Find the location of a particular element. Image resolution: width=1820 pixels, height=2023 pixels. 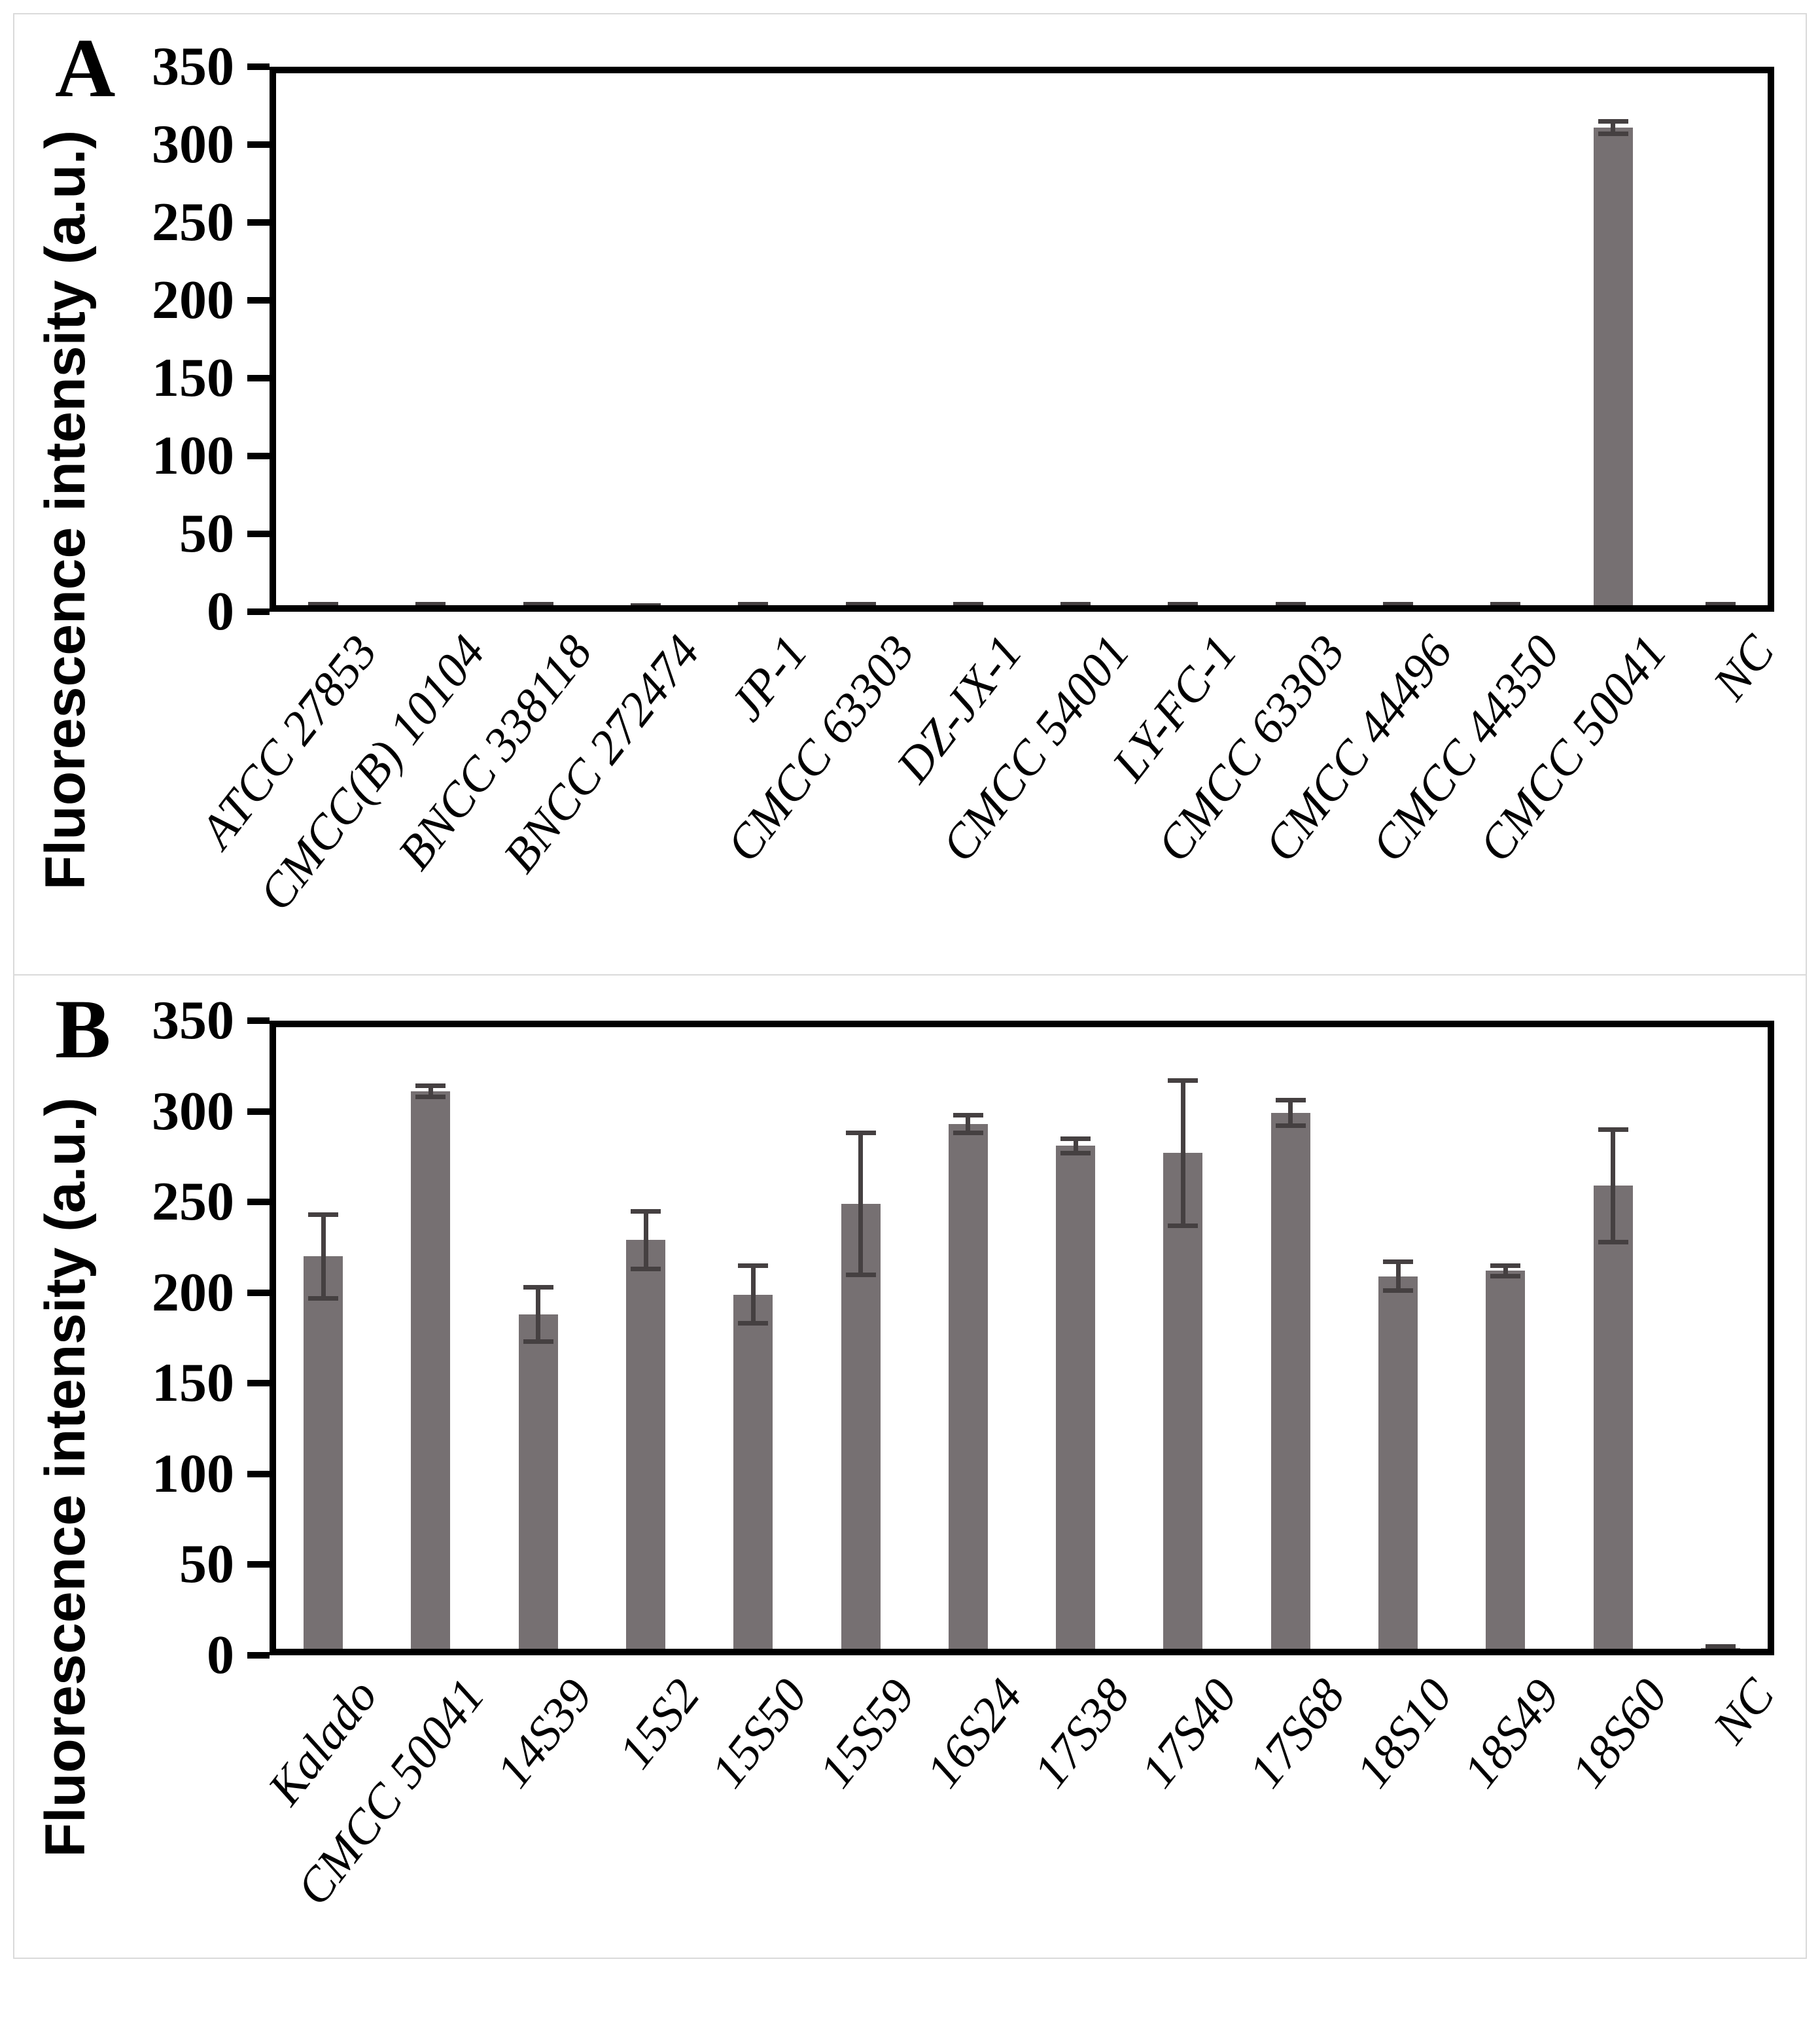

x-category-label: JP-1 is located at coordinates (768, 678).